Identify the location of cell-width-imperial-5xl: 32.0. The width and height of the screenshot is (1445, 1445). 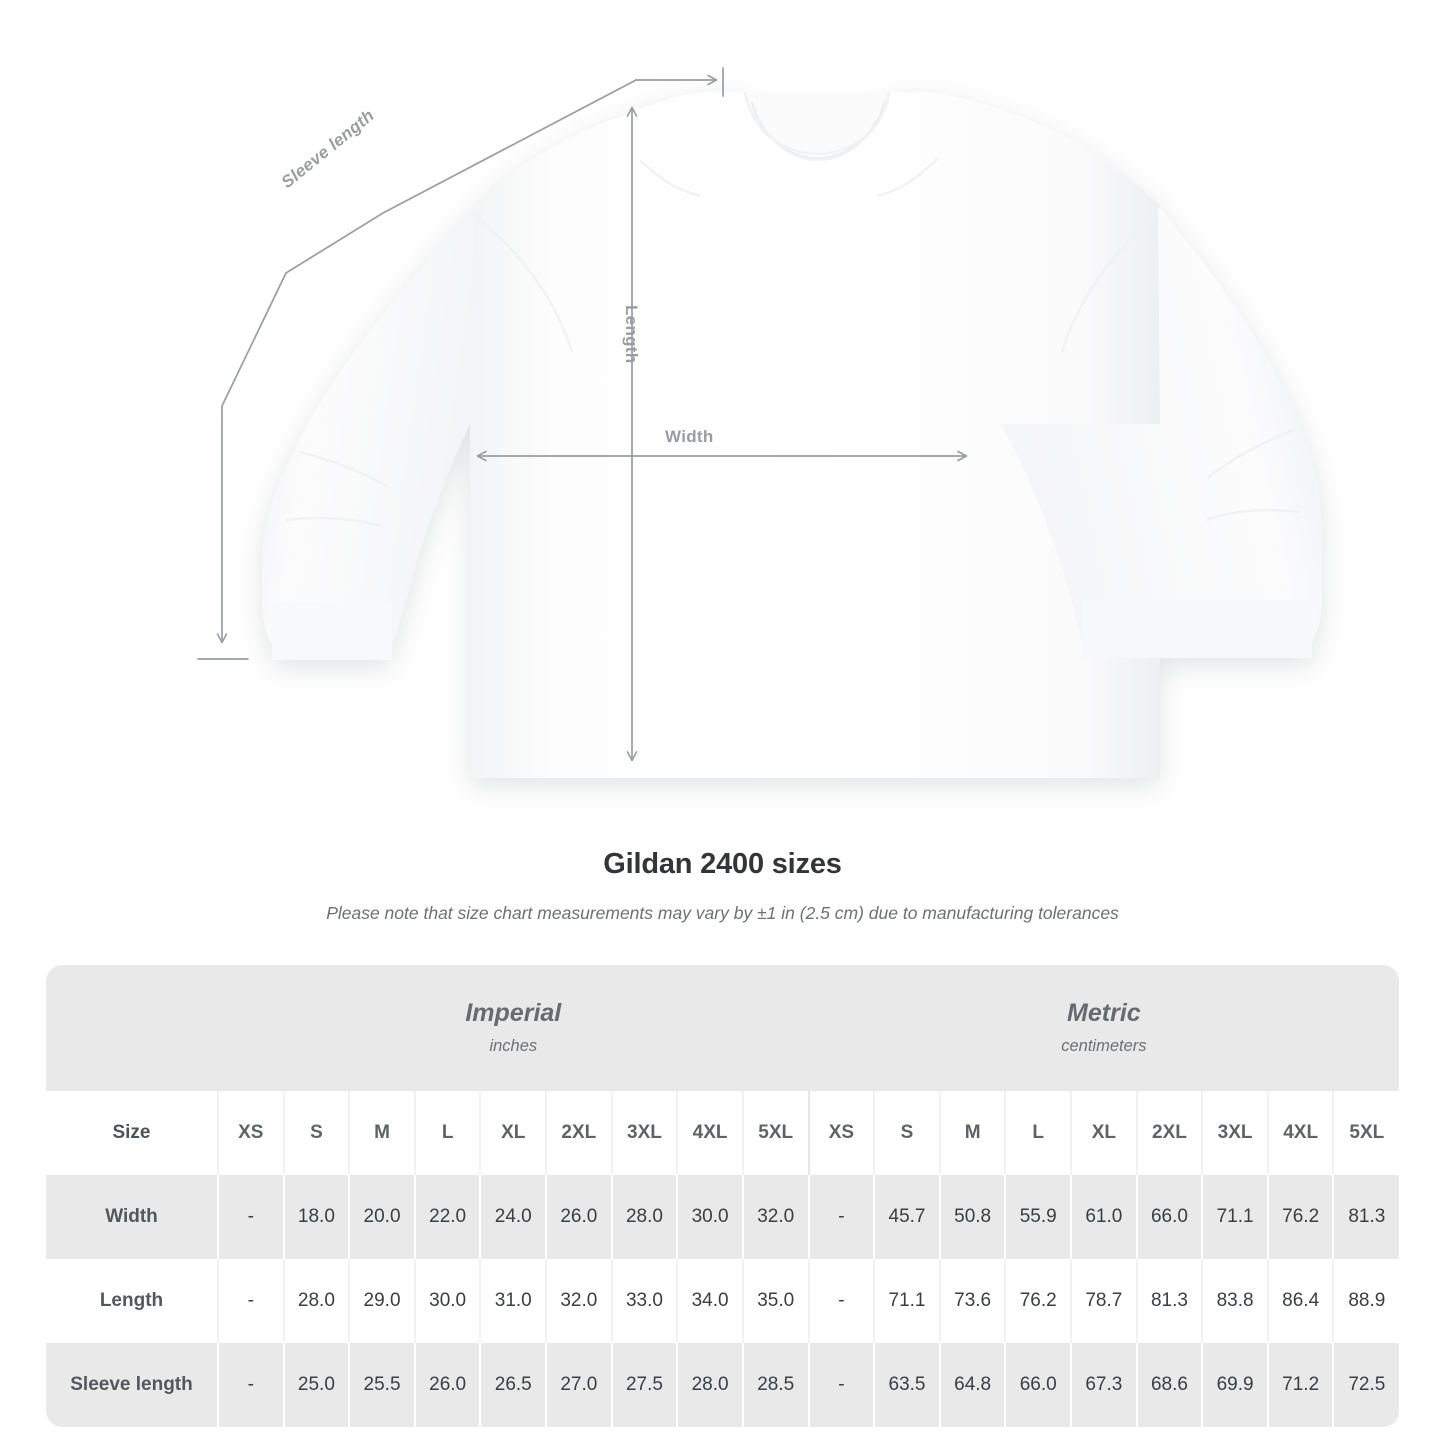
(775, 1217).